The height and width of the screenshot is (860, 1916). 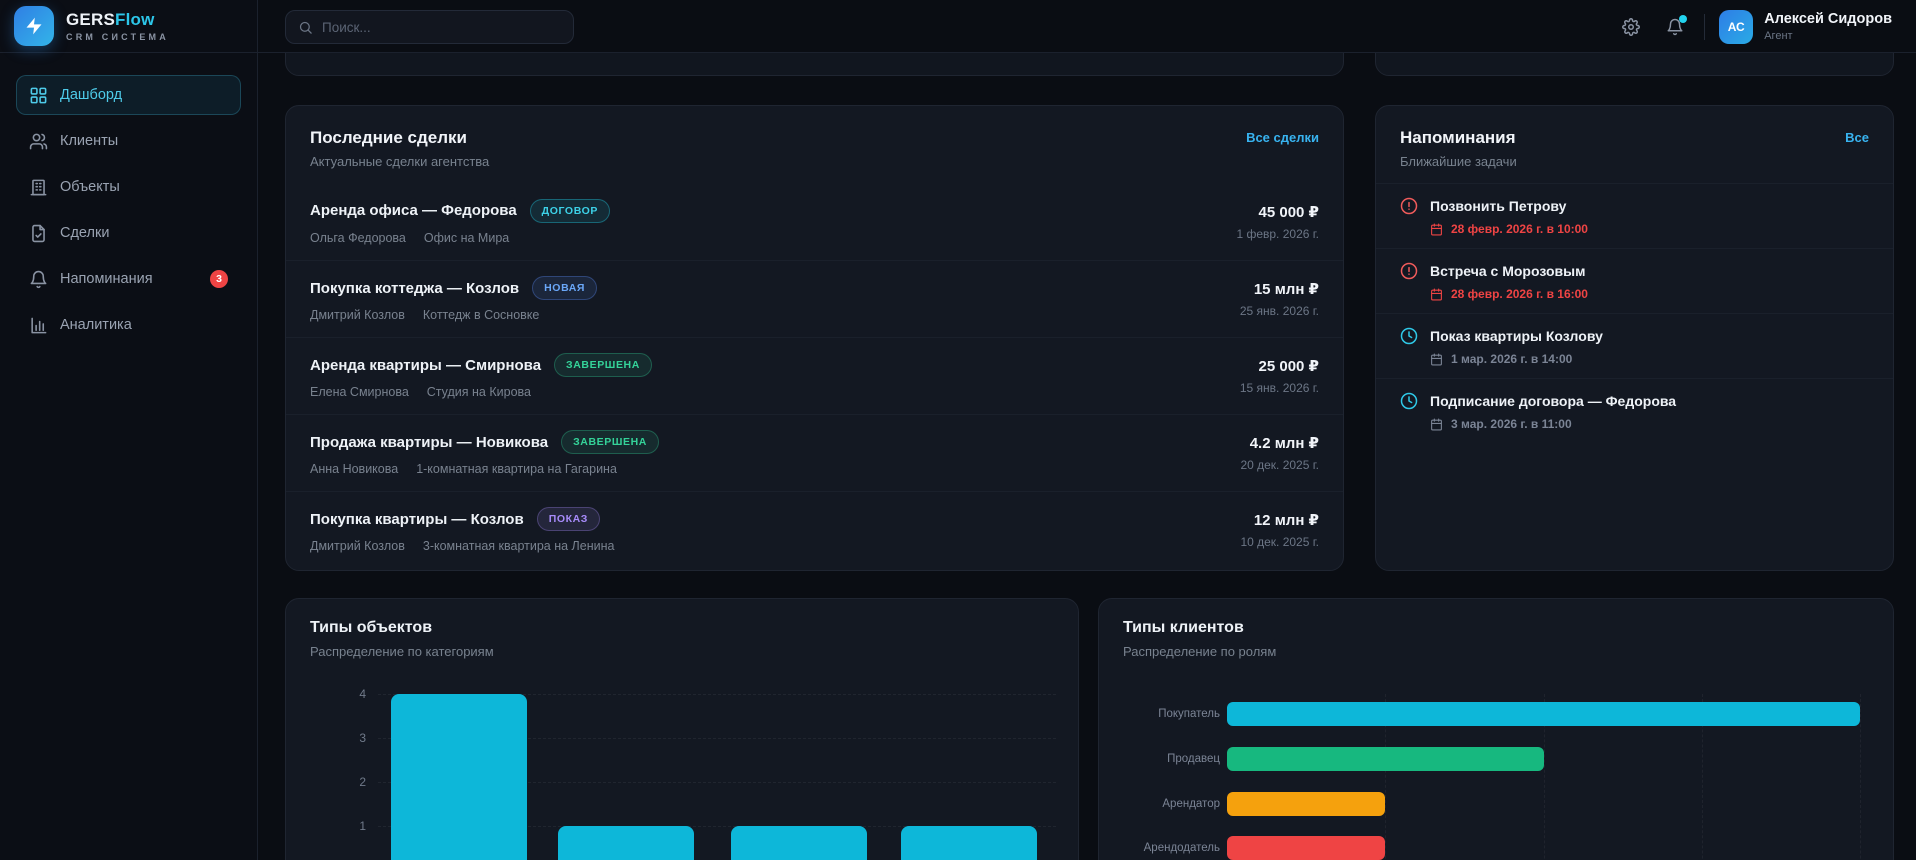 What do you see at coordinates (1519, 294) in the screenshot?
I see `reminder-datetime-text: 28 февр. 2026 г. в 16:00` at bounding box center [1519, 294].